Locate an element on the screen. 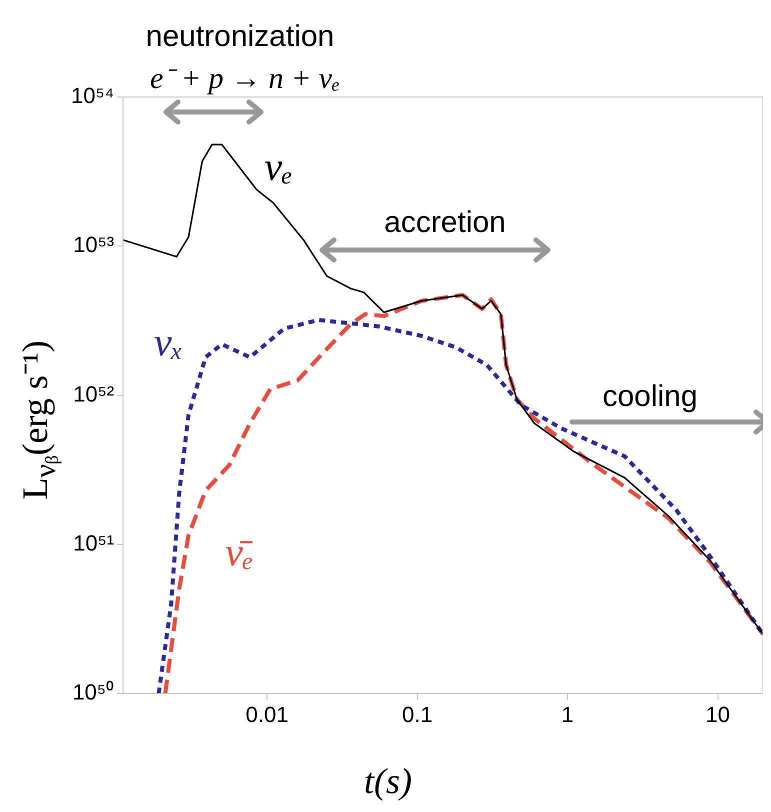 The width and height of the screenshot is (771, 812). series-label: ν̄ₑ is located at coordinates (239, 552).